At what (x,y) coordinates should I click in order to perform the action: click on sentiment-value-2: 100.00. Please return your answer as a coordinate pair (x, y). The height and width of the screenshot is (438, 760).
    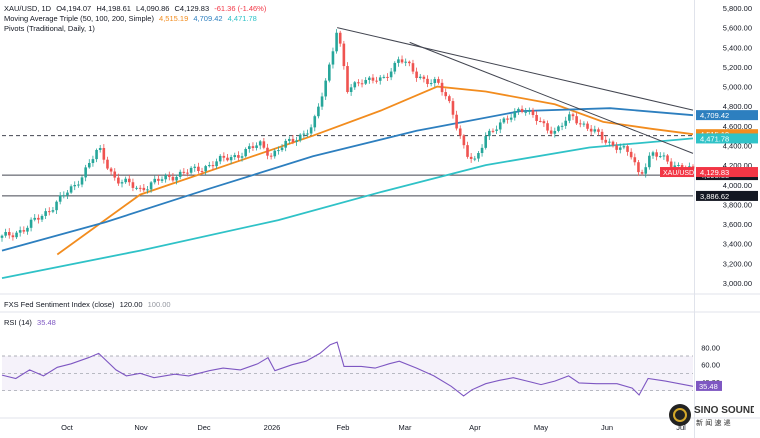
    Looking at the image, I should click on (159, 304).